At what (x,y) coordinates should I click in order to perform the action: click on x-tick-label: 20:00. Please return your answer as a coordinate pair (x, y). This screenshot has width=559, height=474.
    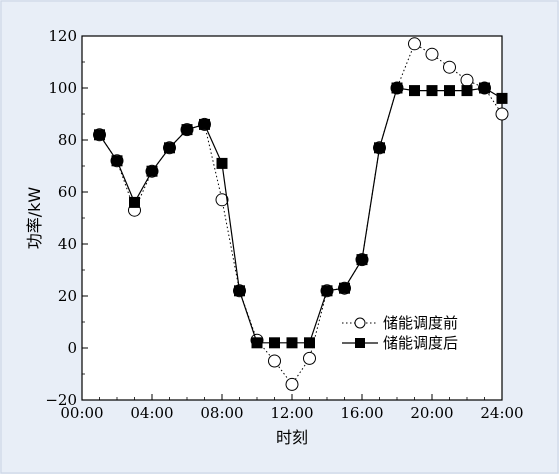
    Looking at the image, I should click on (431, 413).